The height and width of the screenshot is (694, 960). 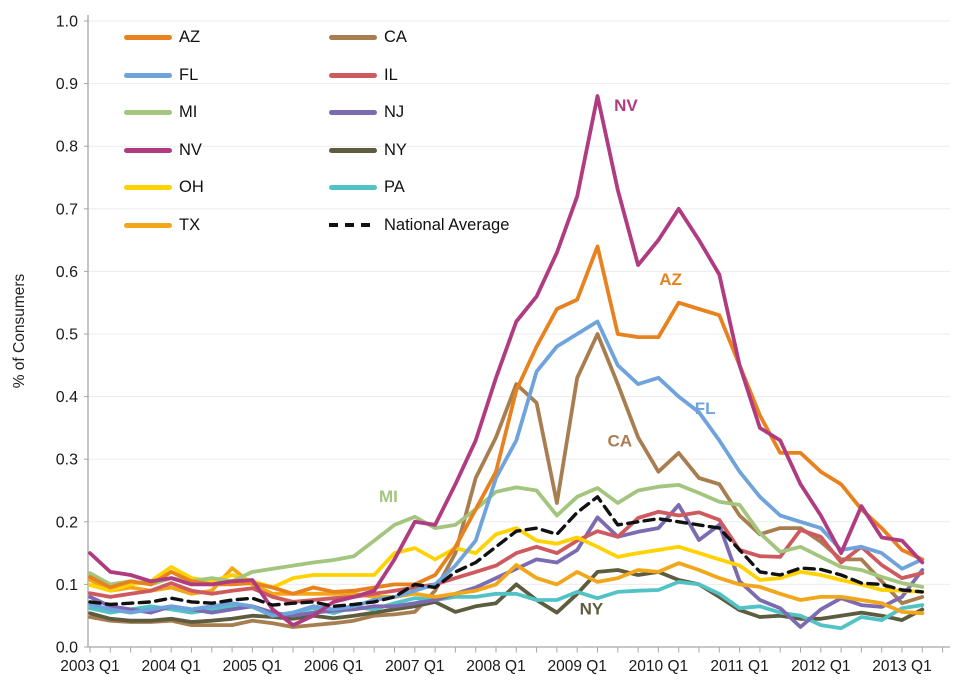 I want to click on legend-swatch-il, so click(x=353, y=75).